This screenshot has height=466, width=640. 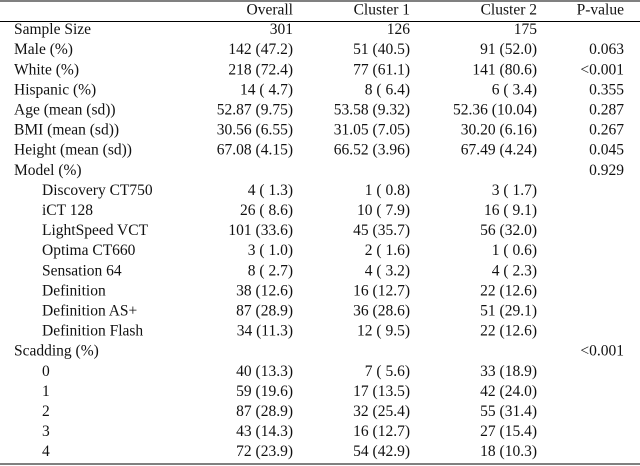 What do you see at coordinates (509, 10) in the screenshot?
I see `column-header: Cluster 2` at bounding box center [509, 10].